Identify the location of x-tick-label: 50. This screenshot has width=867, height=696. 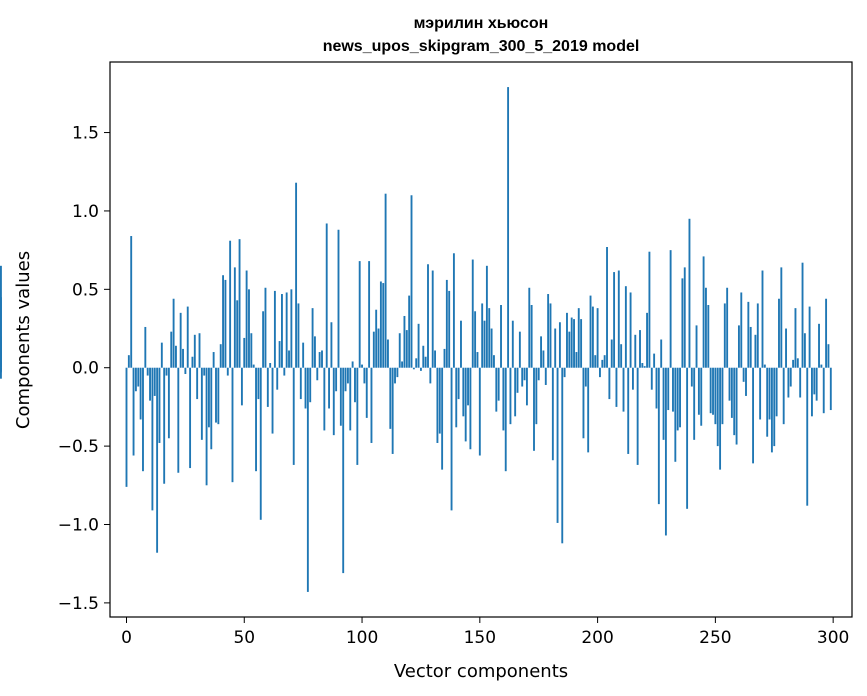
(244, 638).